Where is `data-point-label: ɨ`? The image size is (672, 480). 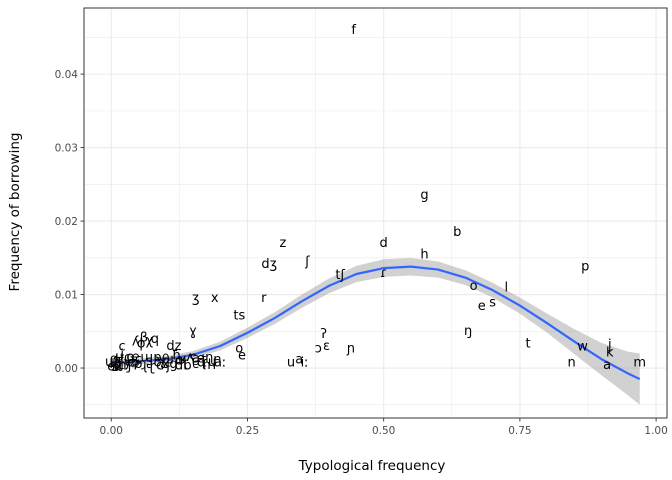 data-point-label: ɨ is located at coordinates (122, 355).